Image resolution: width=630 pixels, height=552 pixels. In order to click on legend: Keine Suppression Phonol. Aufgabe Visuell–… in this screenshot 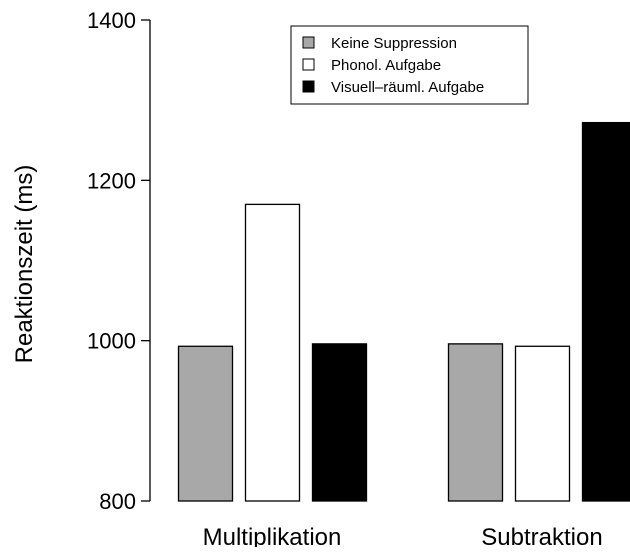, I will do `click(409, 65)`.